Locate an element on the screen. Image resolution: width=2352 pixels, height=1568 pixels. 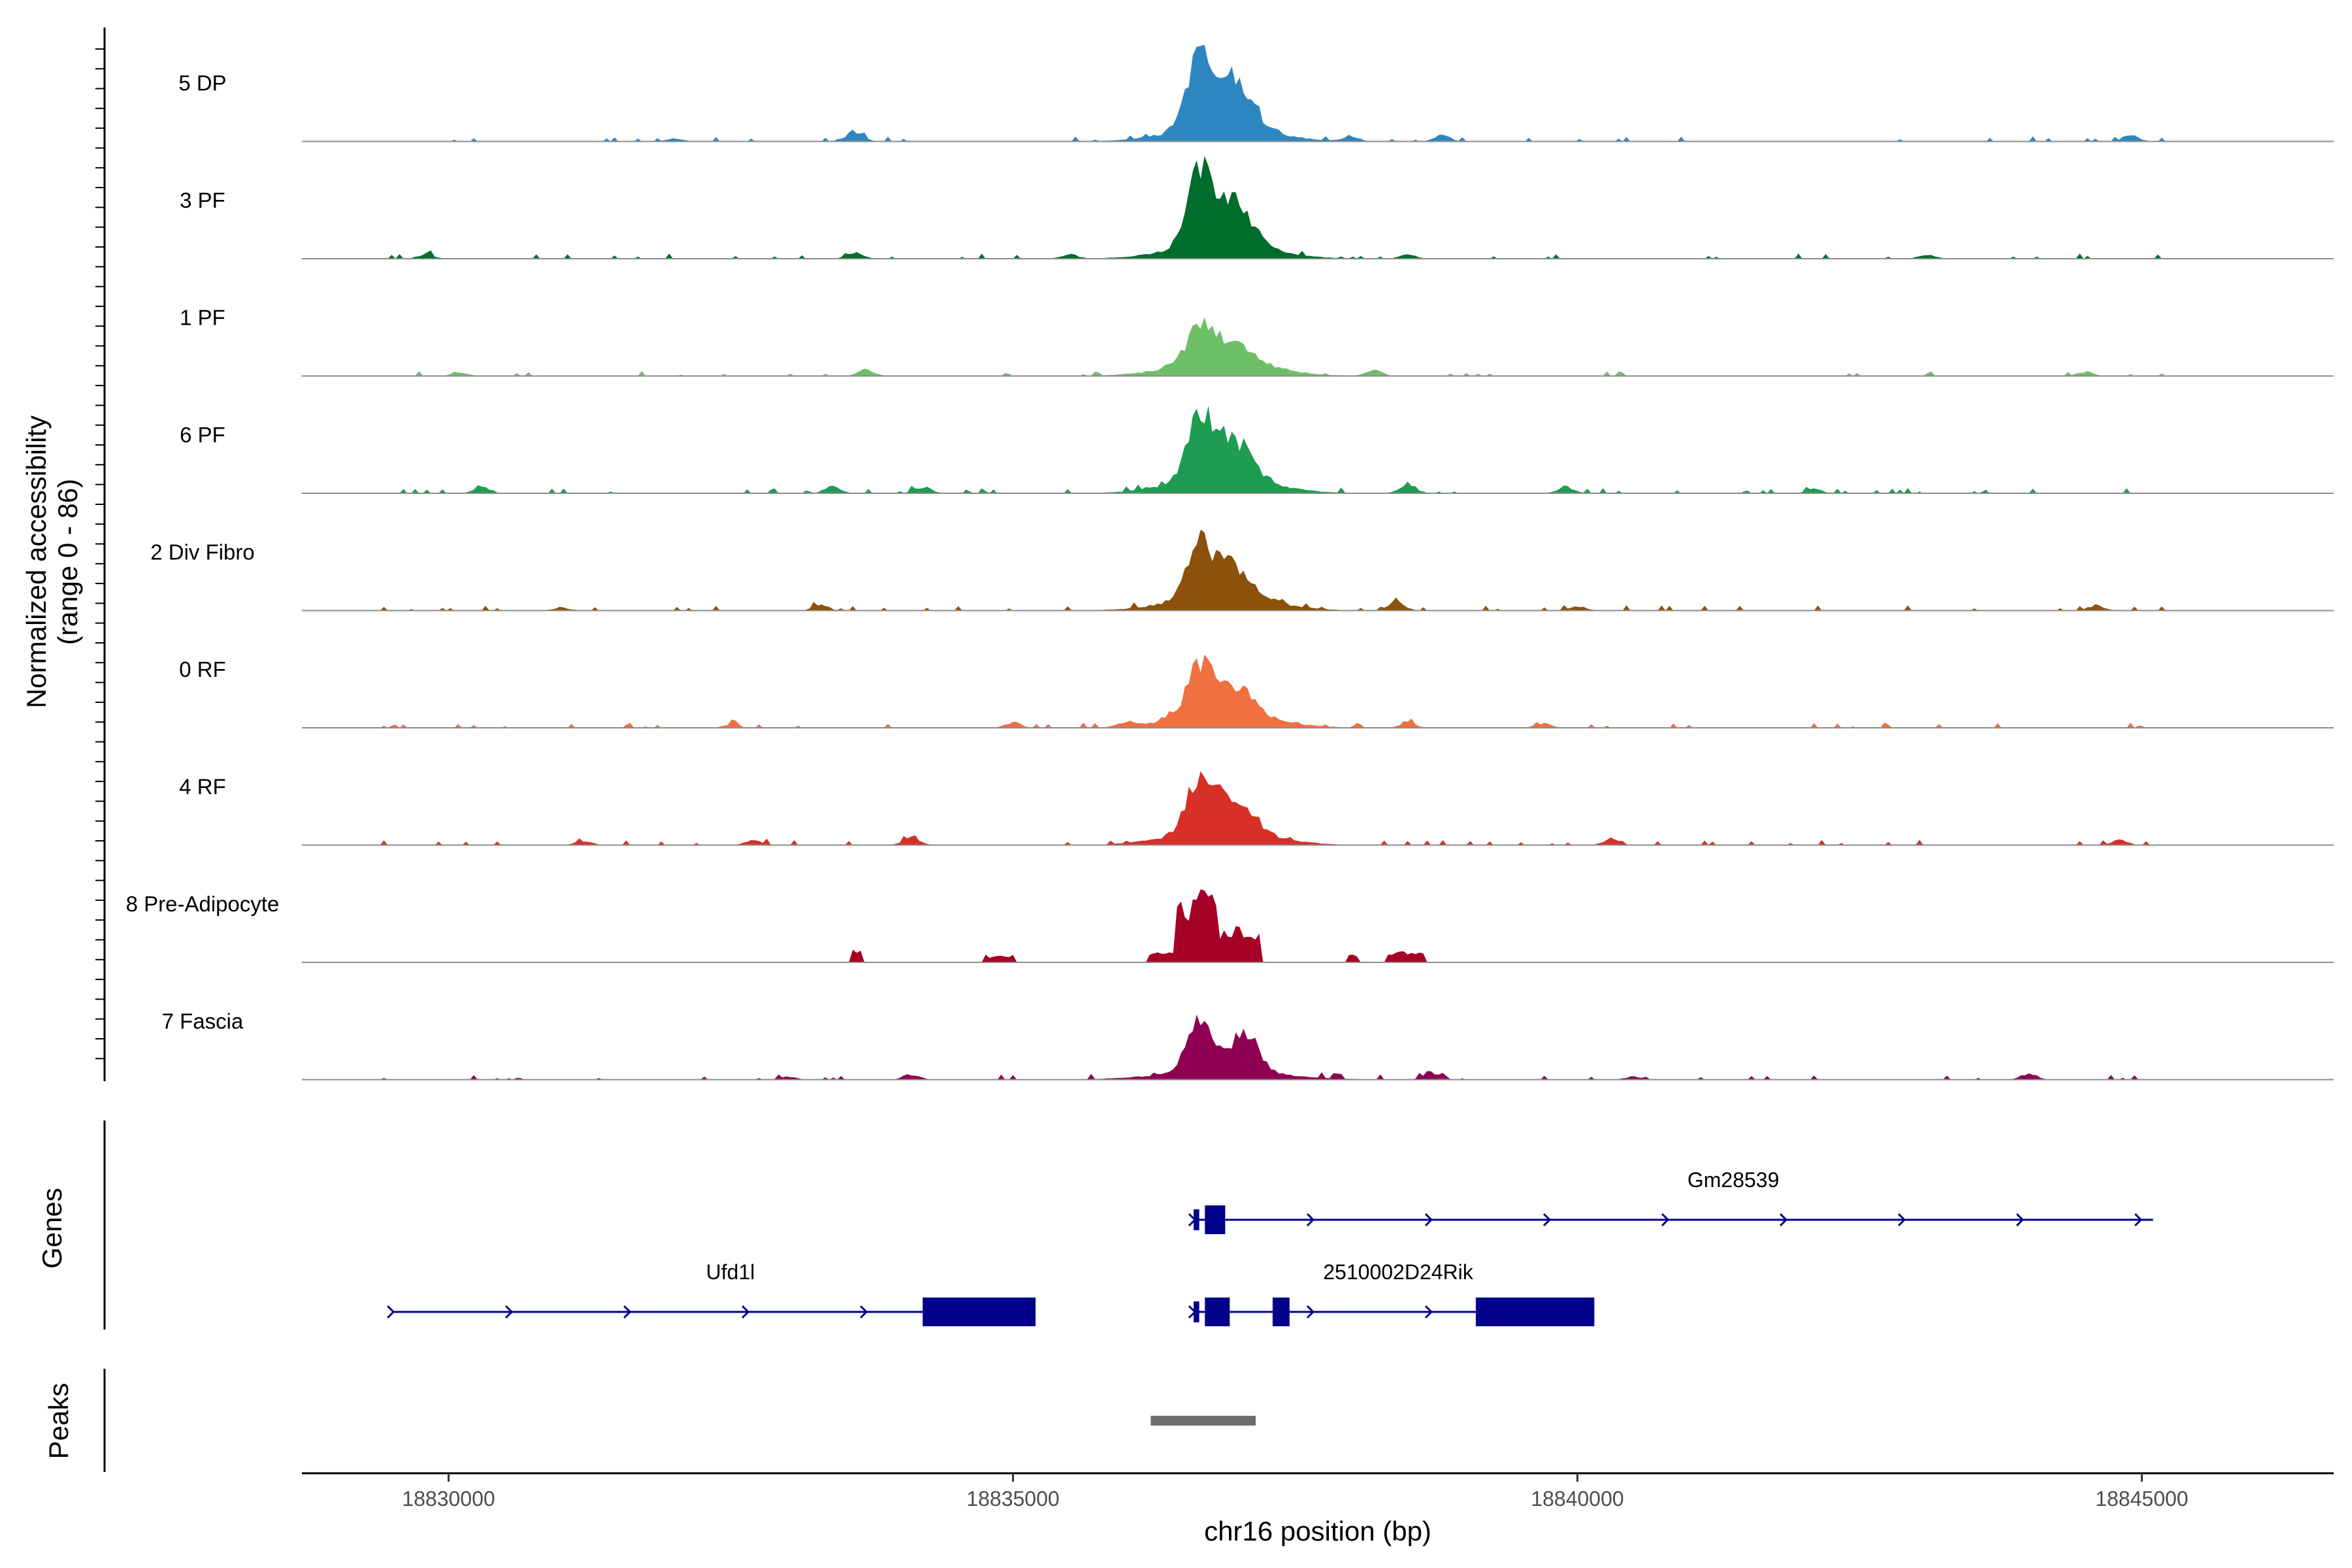
track-1-pf: 1 PF is located at coordinates (1257, 341).